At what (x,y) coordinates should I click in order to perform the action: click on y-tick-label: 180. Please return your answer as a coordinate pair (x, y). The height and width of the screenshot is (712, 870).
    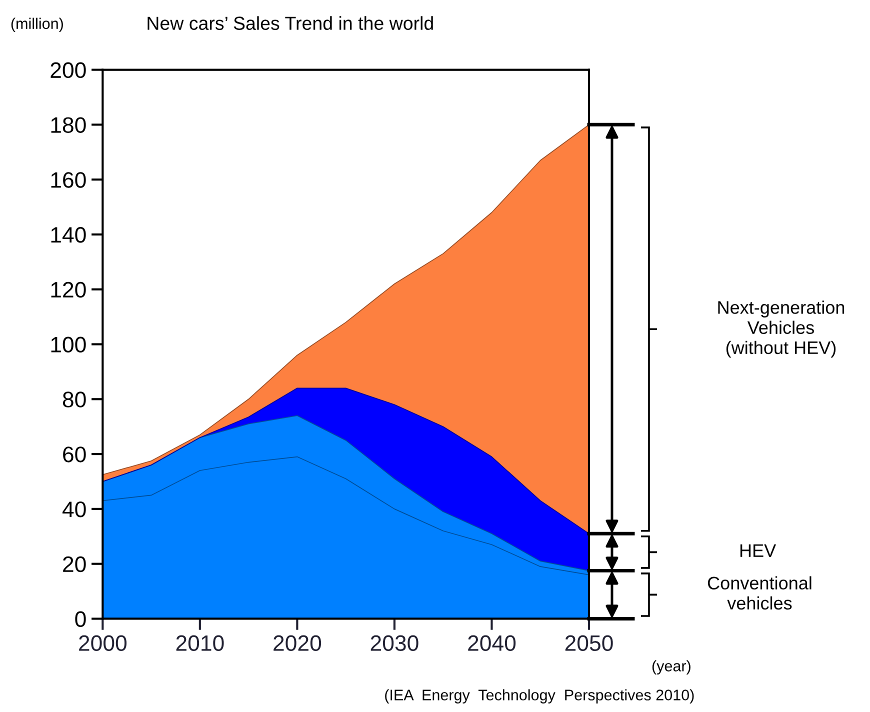
    Looking at the image, I should click on (68, 125).